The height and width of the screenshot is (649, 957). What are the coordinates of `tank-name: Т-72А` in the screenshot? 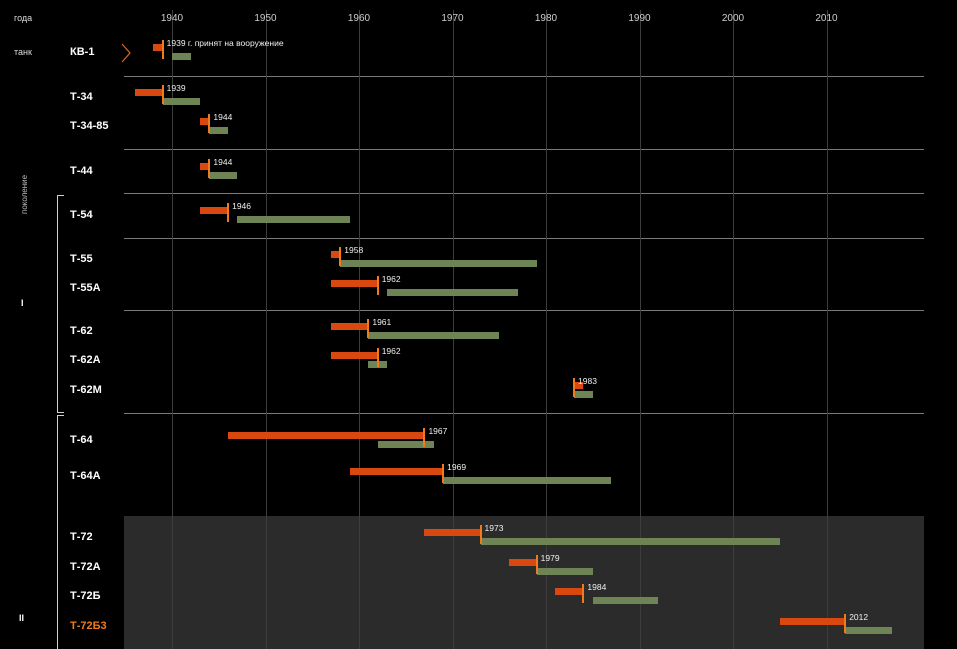 It's located at (85, 567).